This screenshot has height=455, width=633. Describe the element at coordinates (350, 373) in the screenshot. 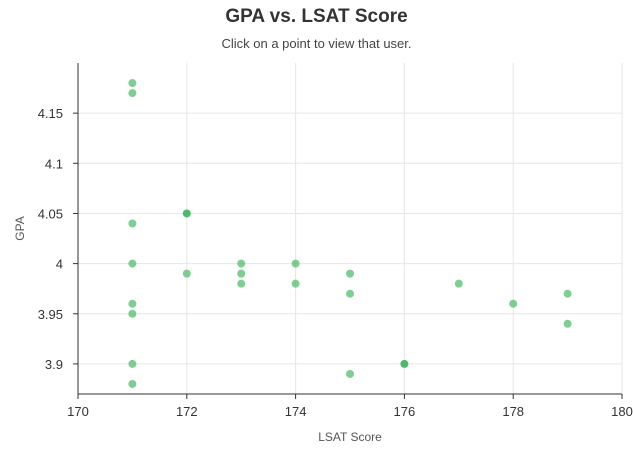

I see `data-point: 175, 3.89` at that location.